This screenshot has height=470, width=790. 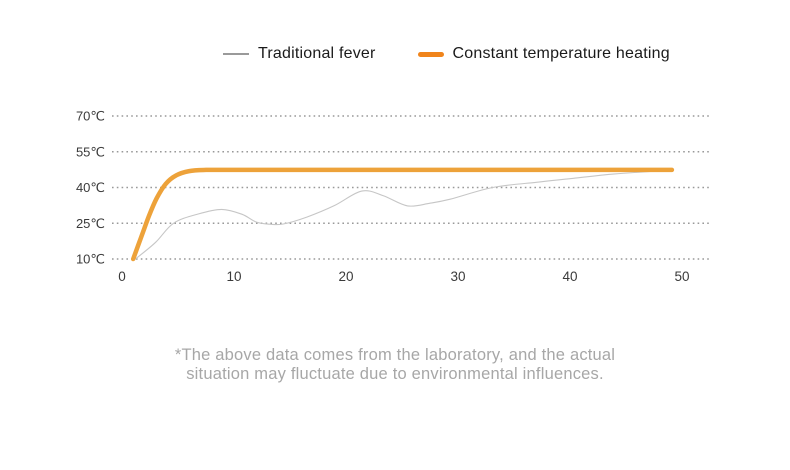 What do you see at coordinates (90, 151) in the screenshot?
I see `y-tick-label-55: 55℃` at bounding box center [90, 151].